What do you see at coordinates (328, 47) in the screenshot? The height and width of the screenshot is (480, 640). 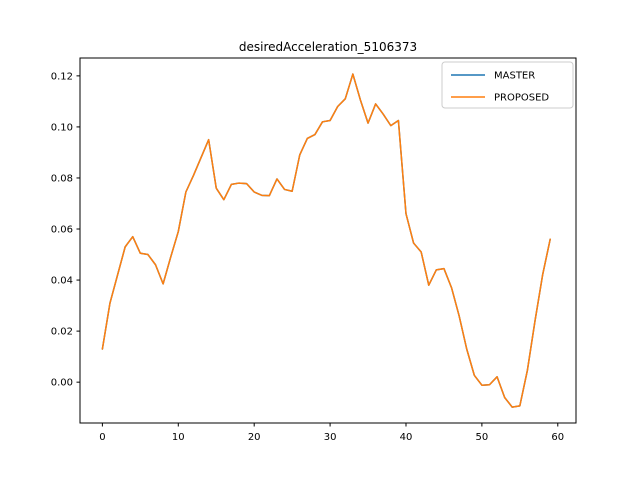 I see `chart-title: desiredAcceleration_5106373` at bounding box center [328, 47].